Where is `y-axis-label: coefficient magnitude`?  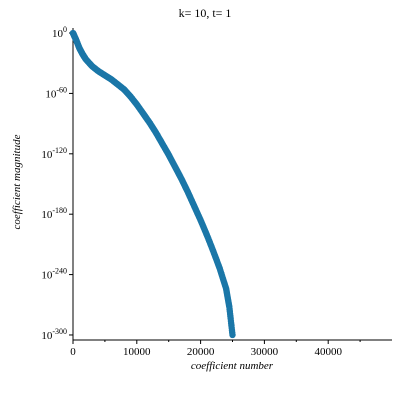
y-axis-label: coefficient magnitude is located at coordinates (17, 181).